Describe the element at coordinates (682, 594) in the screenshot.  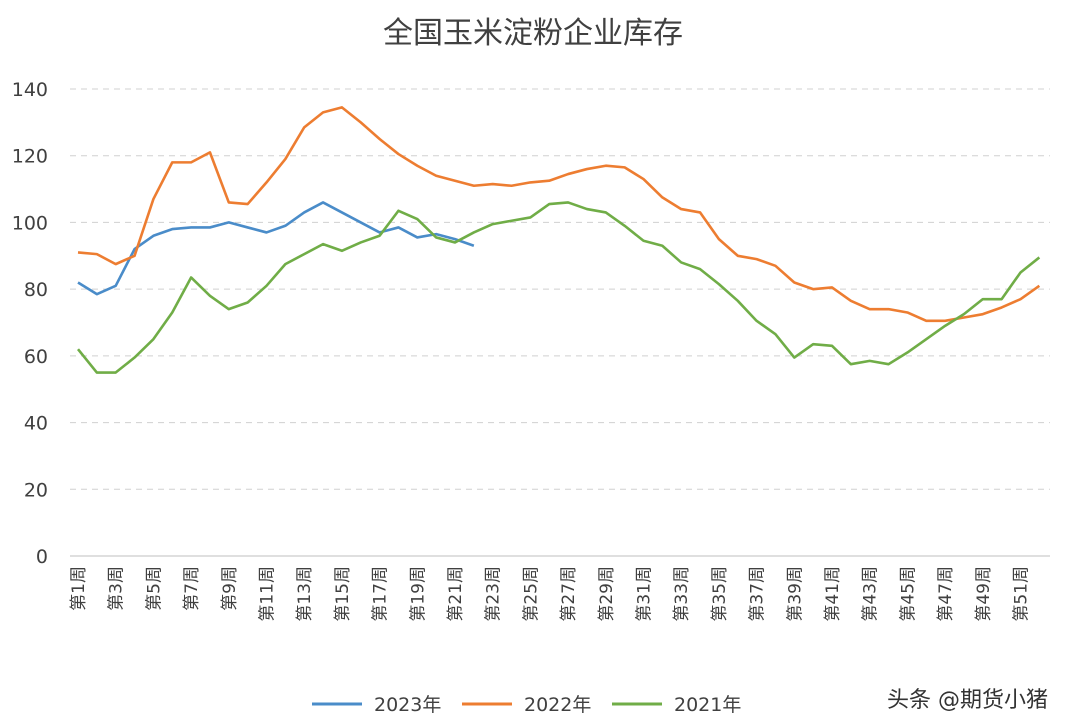
I see `x-tick-label: 第33周` at that location.